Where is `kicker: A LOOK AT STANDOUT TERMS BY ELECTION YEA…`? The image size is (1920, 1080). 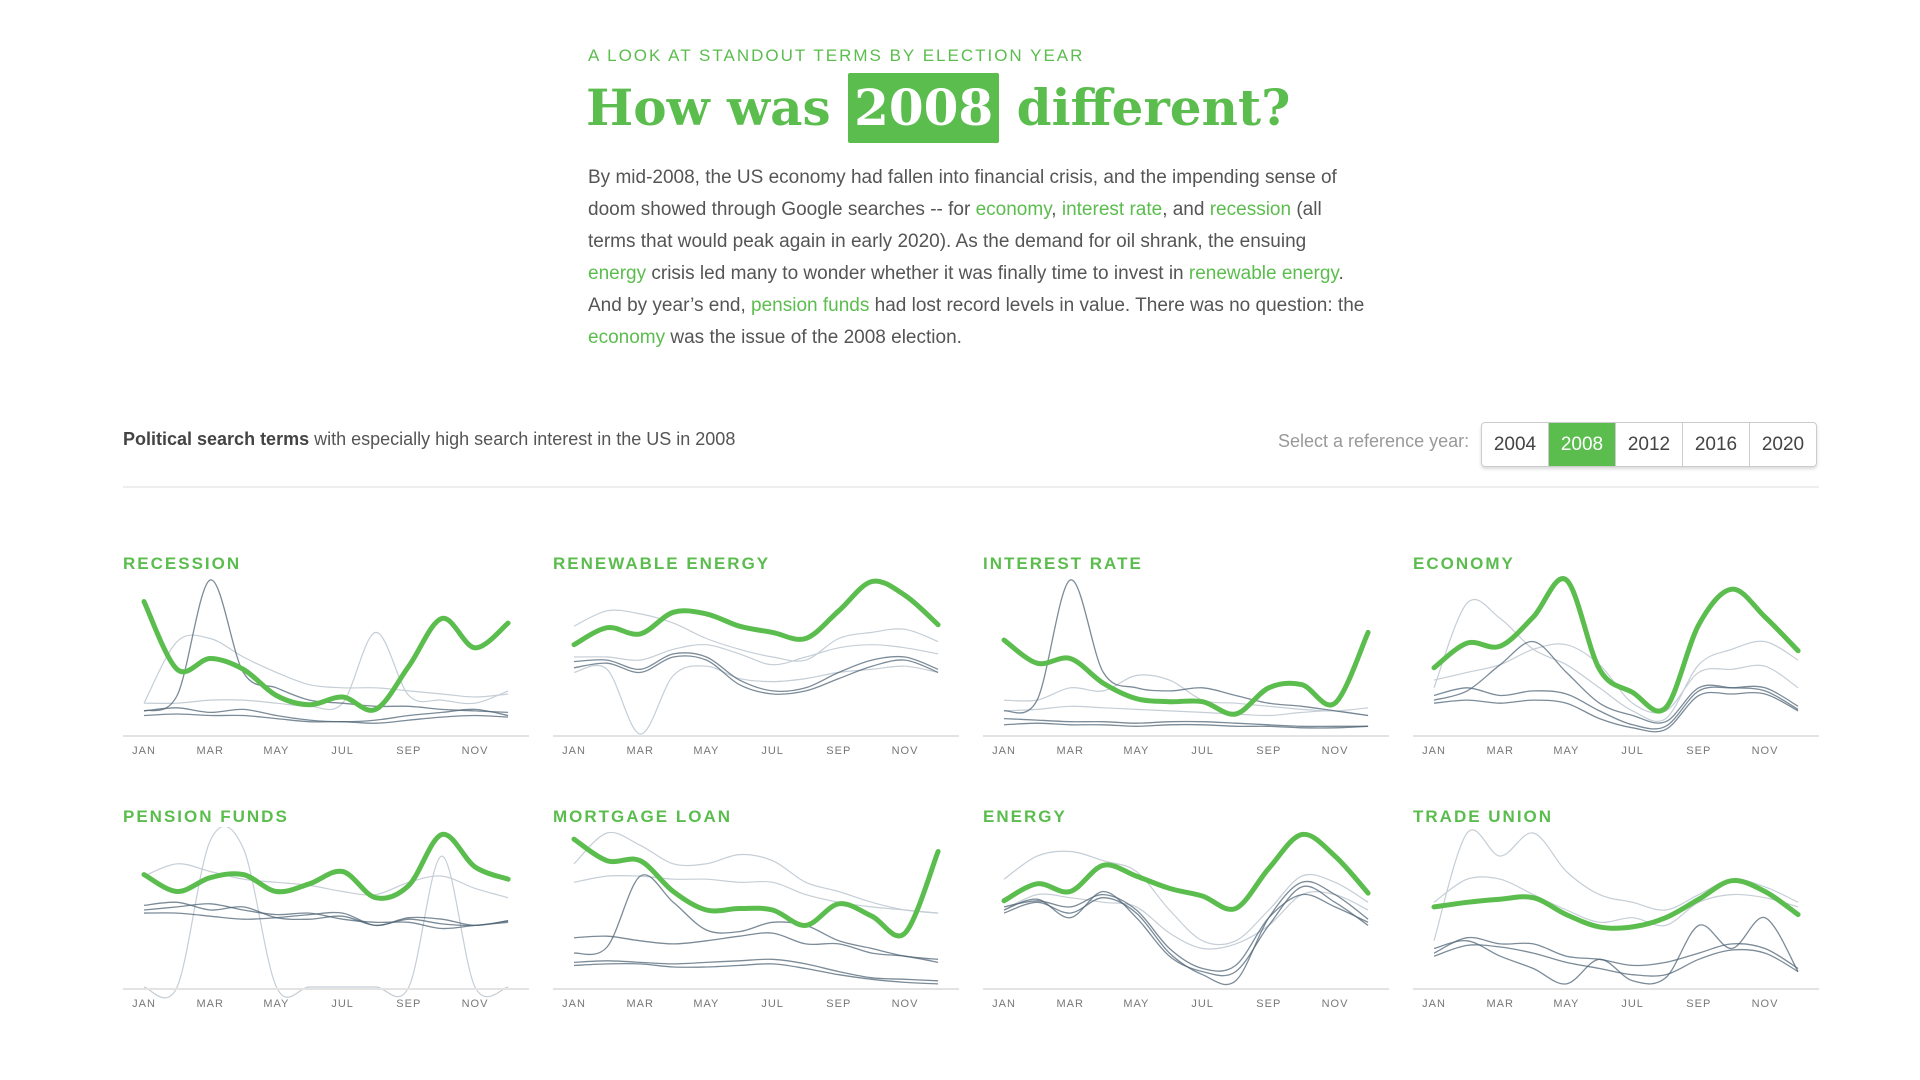 kicker: A LOOK AT STANDOUT TERMS BY ELECTION YEA… is located at coordinates (836, 55).